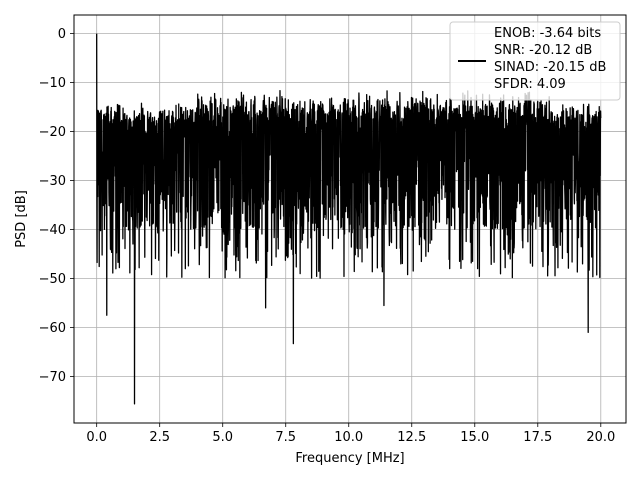  Describe the element at coordinates (52, 377) in the screenshot. I see `y-tick-label: −70` at that location.